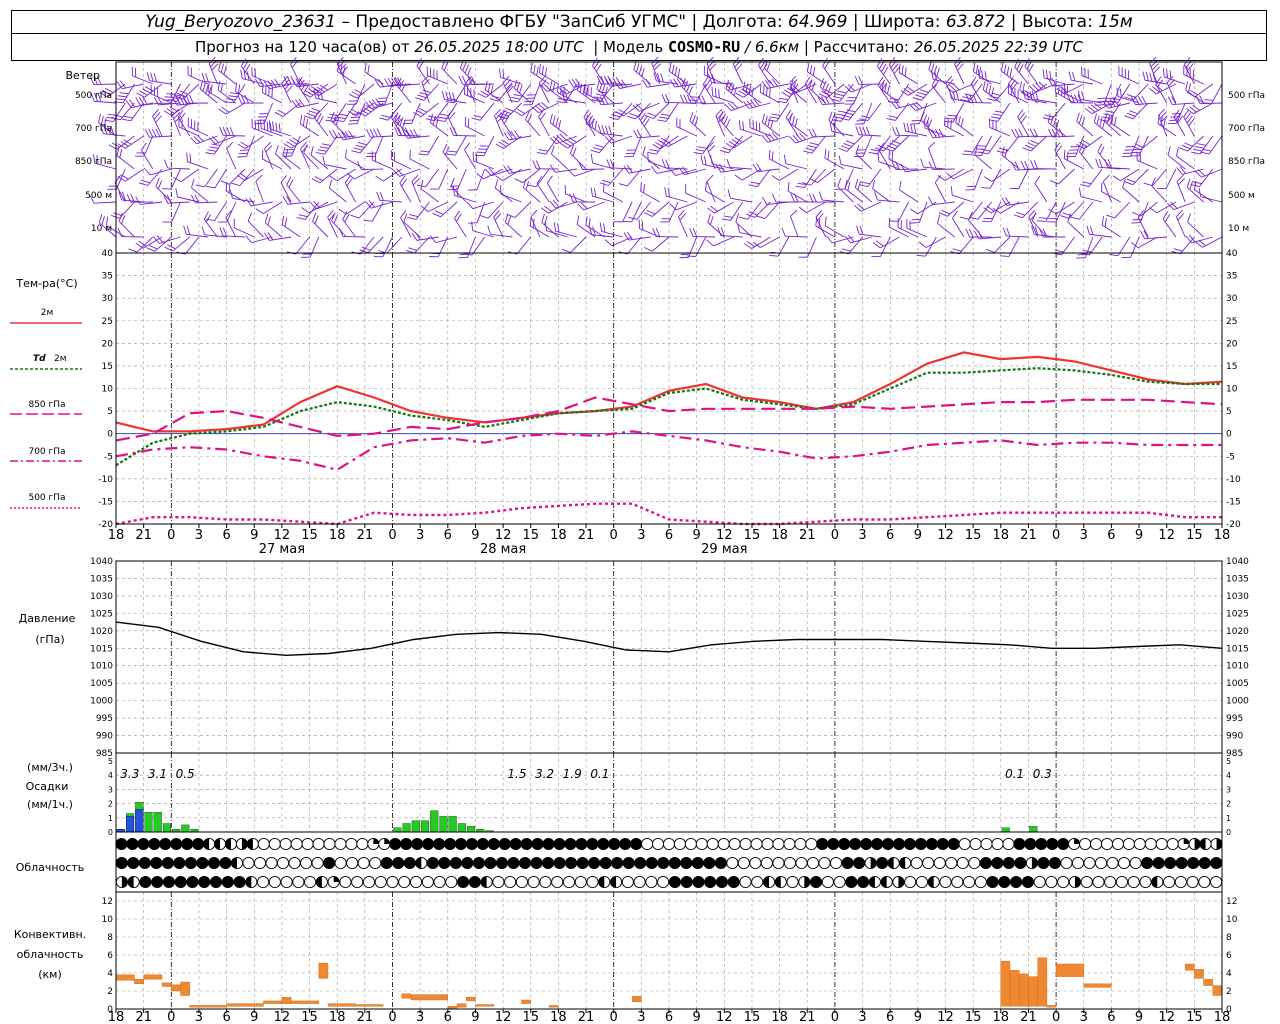 Image resolution: width=1280 pixels, height=1024 pixels. I want to click on temp-tick-right: 30, so click(1232, 299).